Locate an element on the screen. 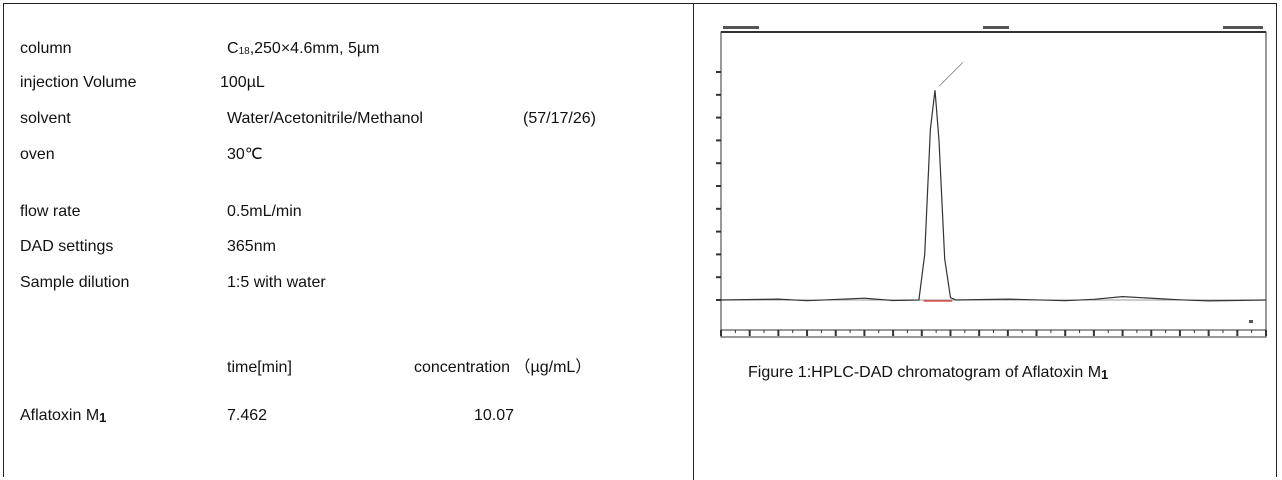 The image size is (1282, 480). cond-label-solvent: solvent is located at coordinates (45, 118).